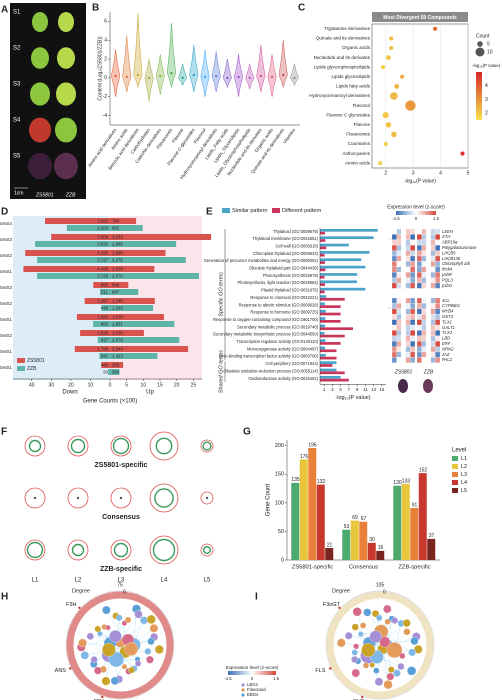  I want to click on value-label: 1,297, so click(102, 300).